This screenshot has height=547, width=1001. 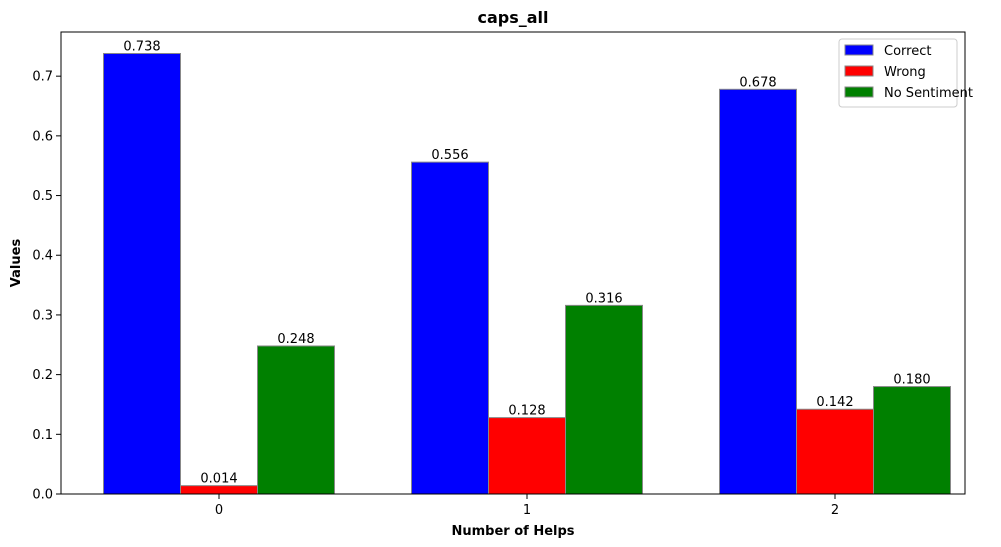 I want to click on legend-swatch-no-sentiment, so click(x=859, y=92).